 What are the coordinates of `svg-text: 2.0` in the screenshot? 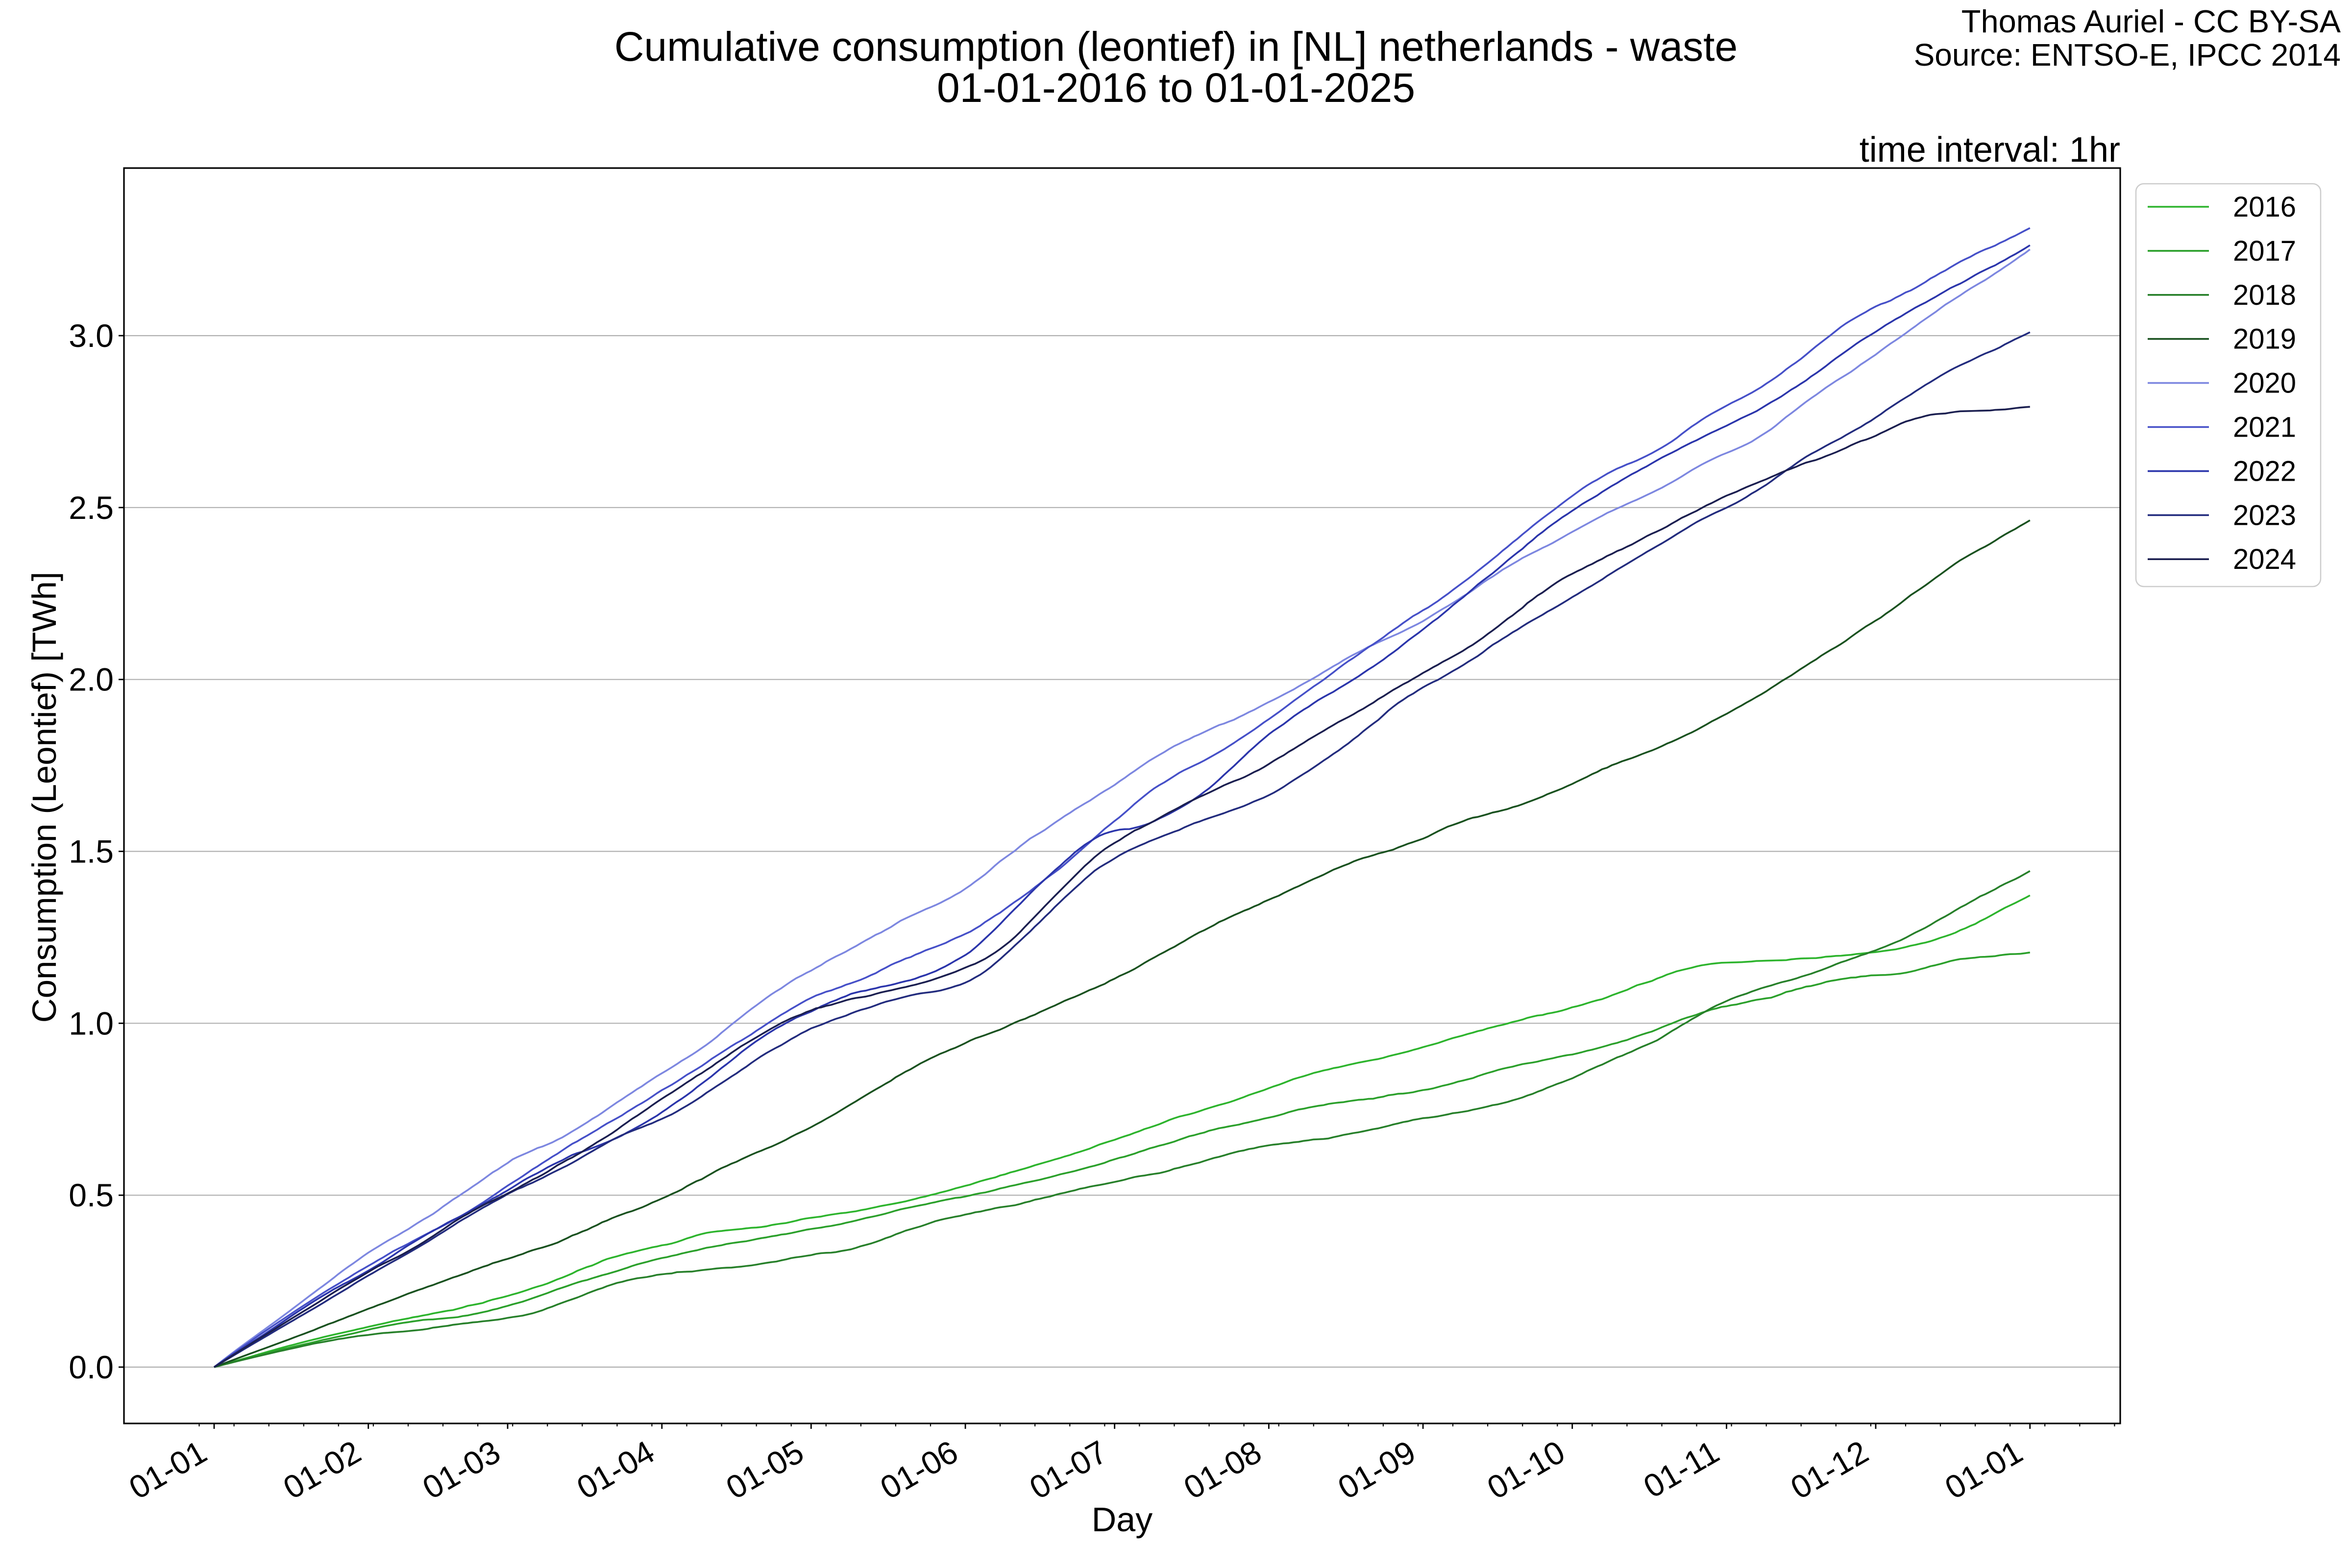 It's located at (91, 680).